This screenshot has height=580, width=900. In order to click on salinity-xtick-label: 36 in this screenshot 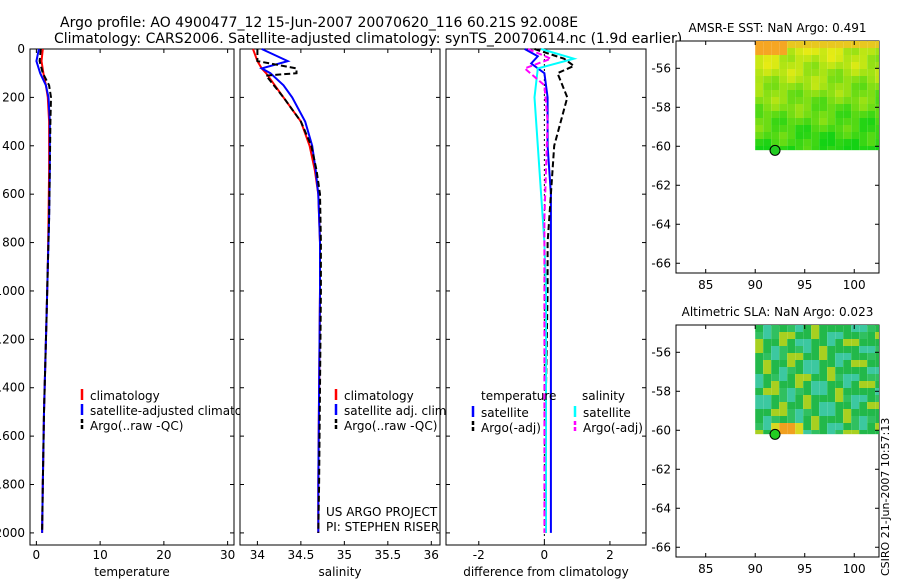, I will do `click(431, 555)`.